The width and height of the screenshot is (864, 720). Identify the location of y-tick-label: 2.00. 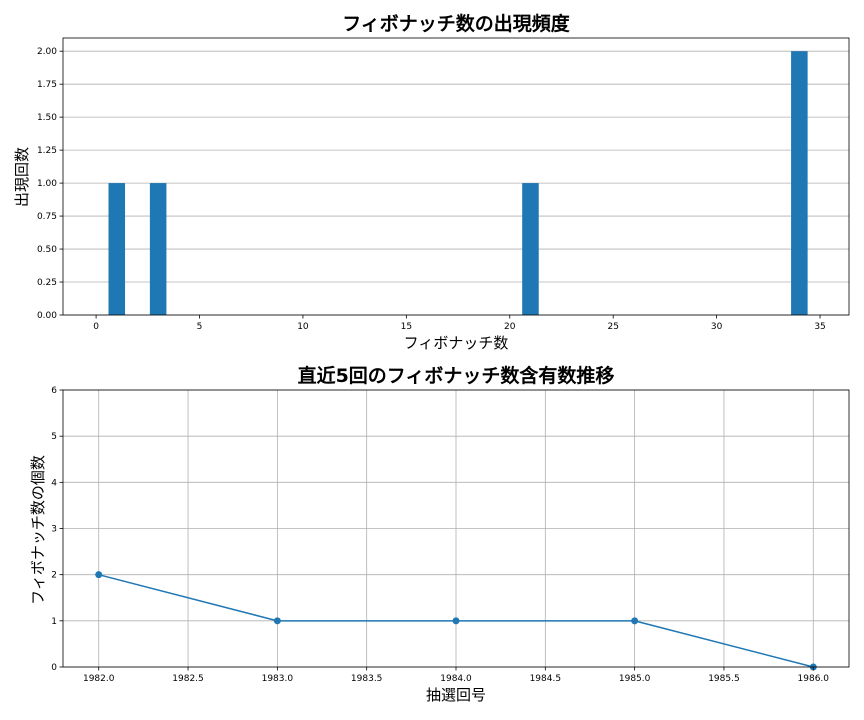
(47, 52).